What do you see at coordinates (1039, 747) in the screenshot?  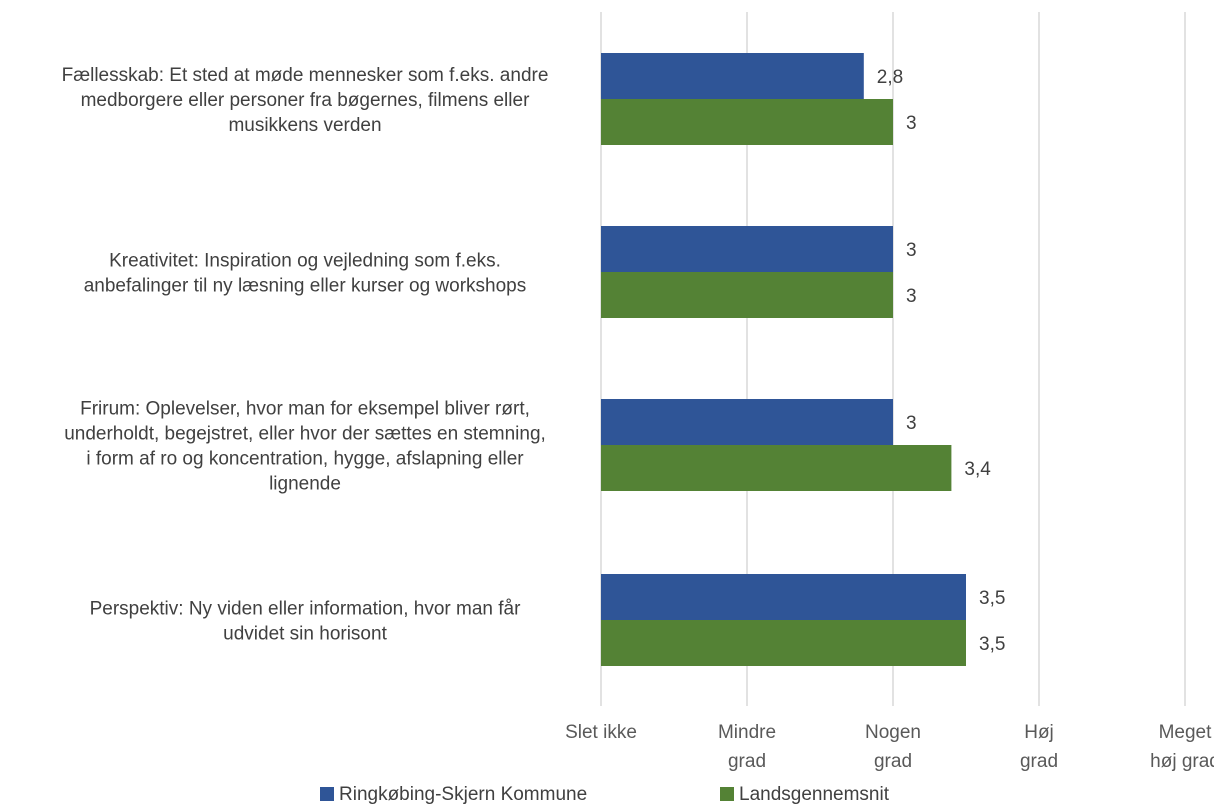 I see `tick-label-3: Høj grad` at bounding box center [1039, 747].